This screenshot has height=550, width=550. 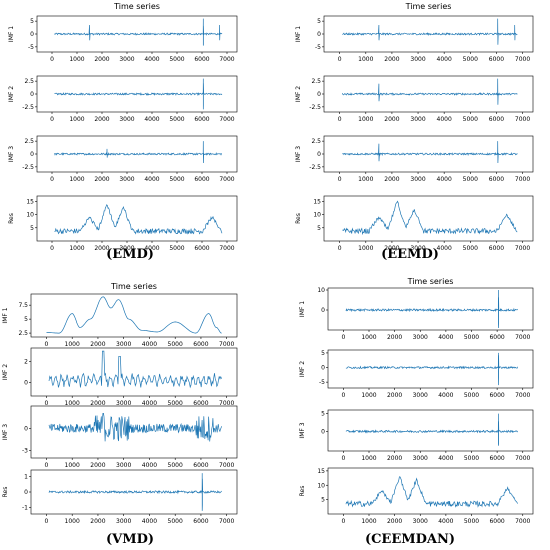 I want to click on y-axis-label: IMF 1, so click(x=11, y=34).